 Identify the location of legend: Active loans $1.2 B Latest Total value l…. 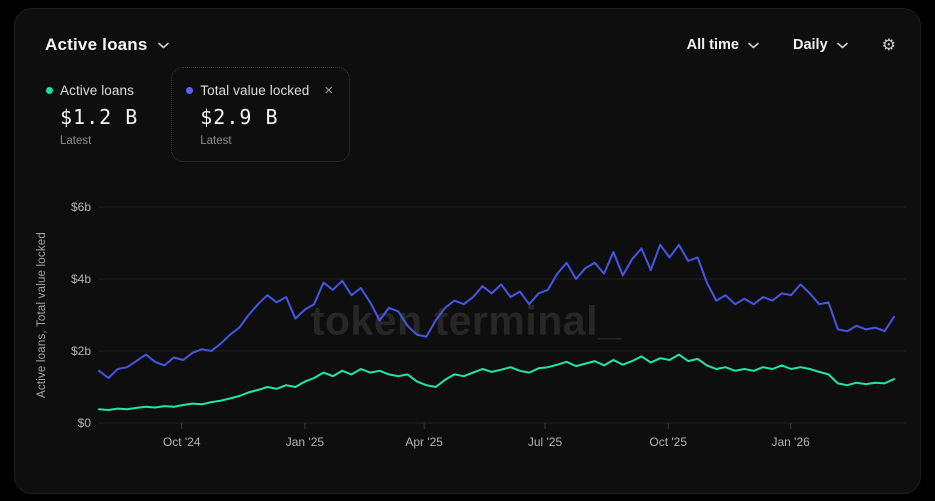
(191, 114).